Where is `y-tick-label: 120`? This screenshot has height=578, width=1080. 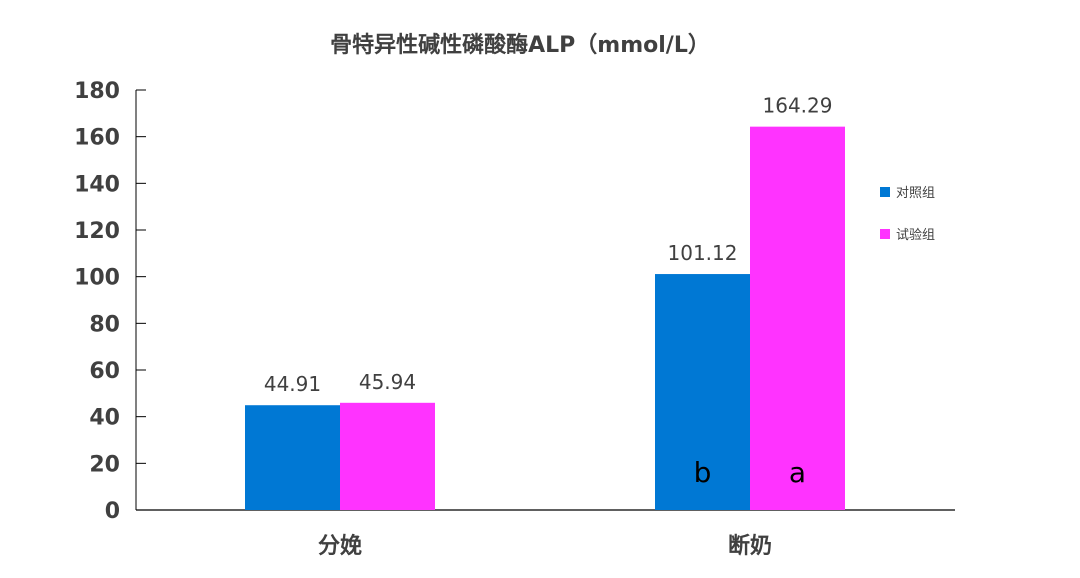 y-tick-label: 120 is located at coordinates (97, 231).